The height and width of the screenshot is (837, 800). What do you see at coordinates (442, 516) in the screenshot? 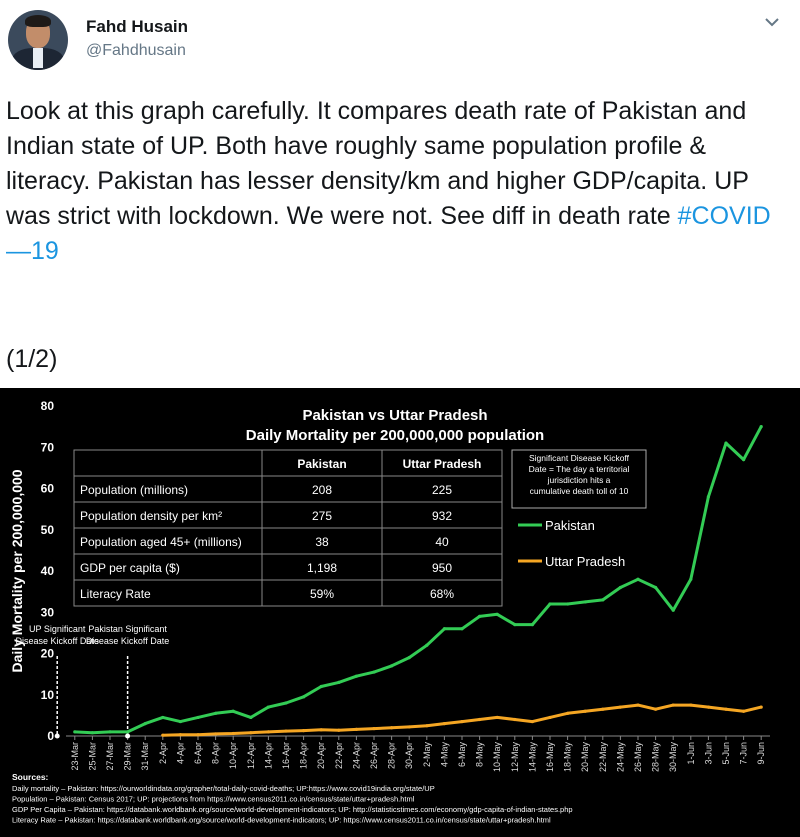
I see `data-table-cell: 932` at bounding box center [442, 516].